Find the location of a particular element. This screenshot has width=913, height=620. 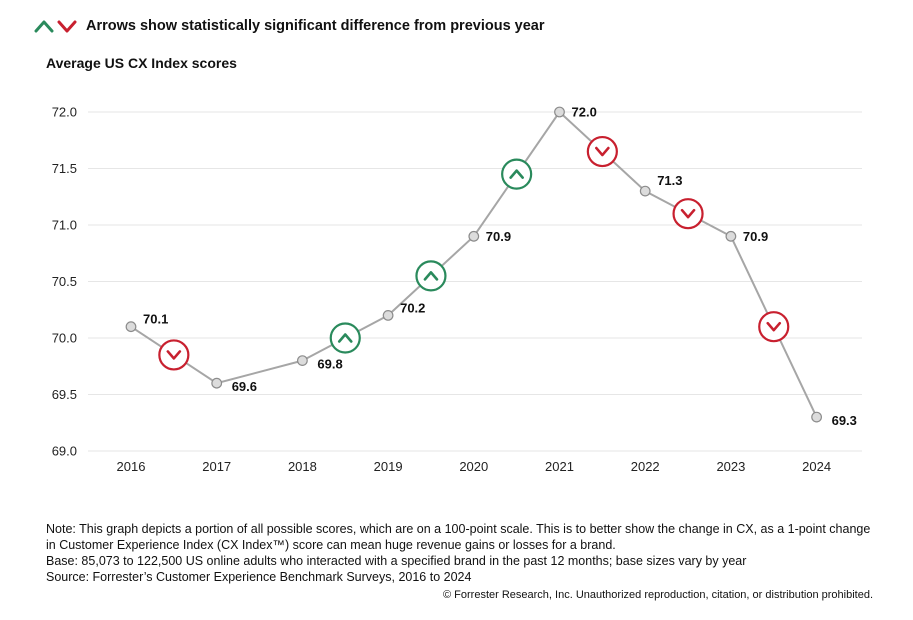

data-label: 72.0 is located at coordinates (584, 112).